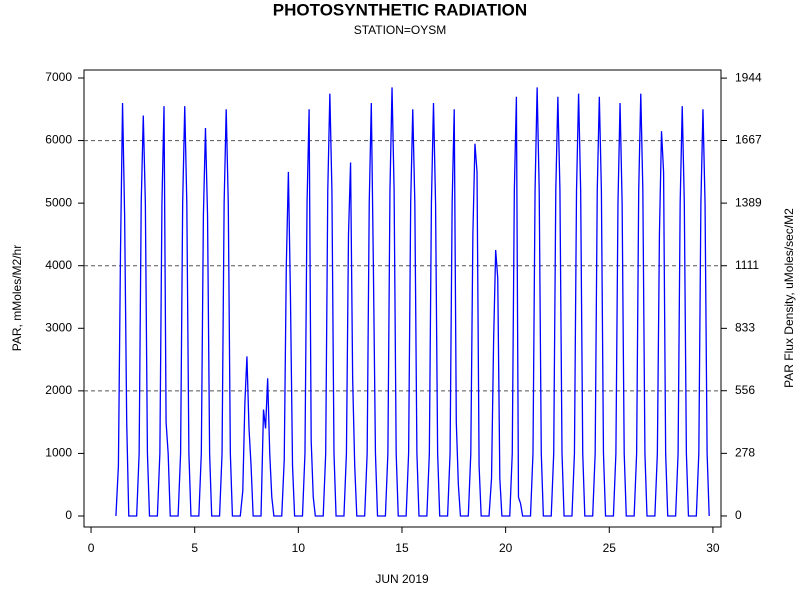  I want to click on y-tick-label: 7000, so click(58, 77).